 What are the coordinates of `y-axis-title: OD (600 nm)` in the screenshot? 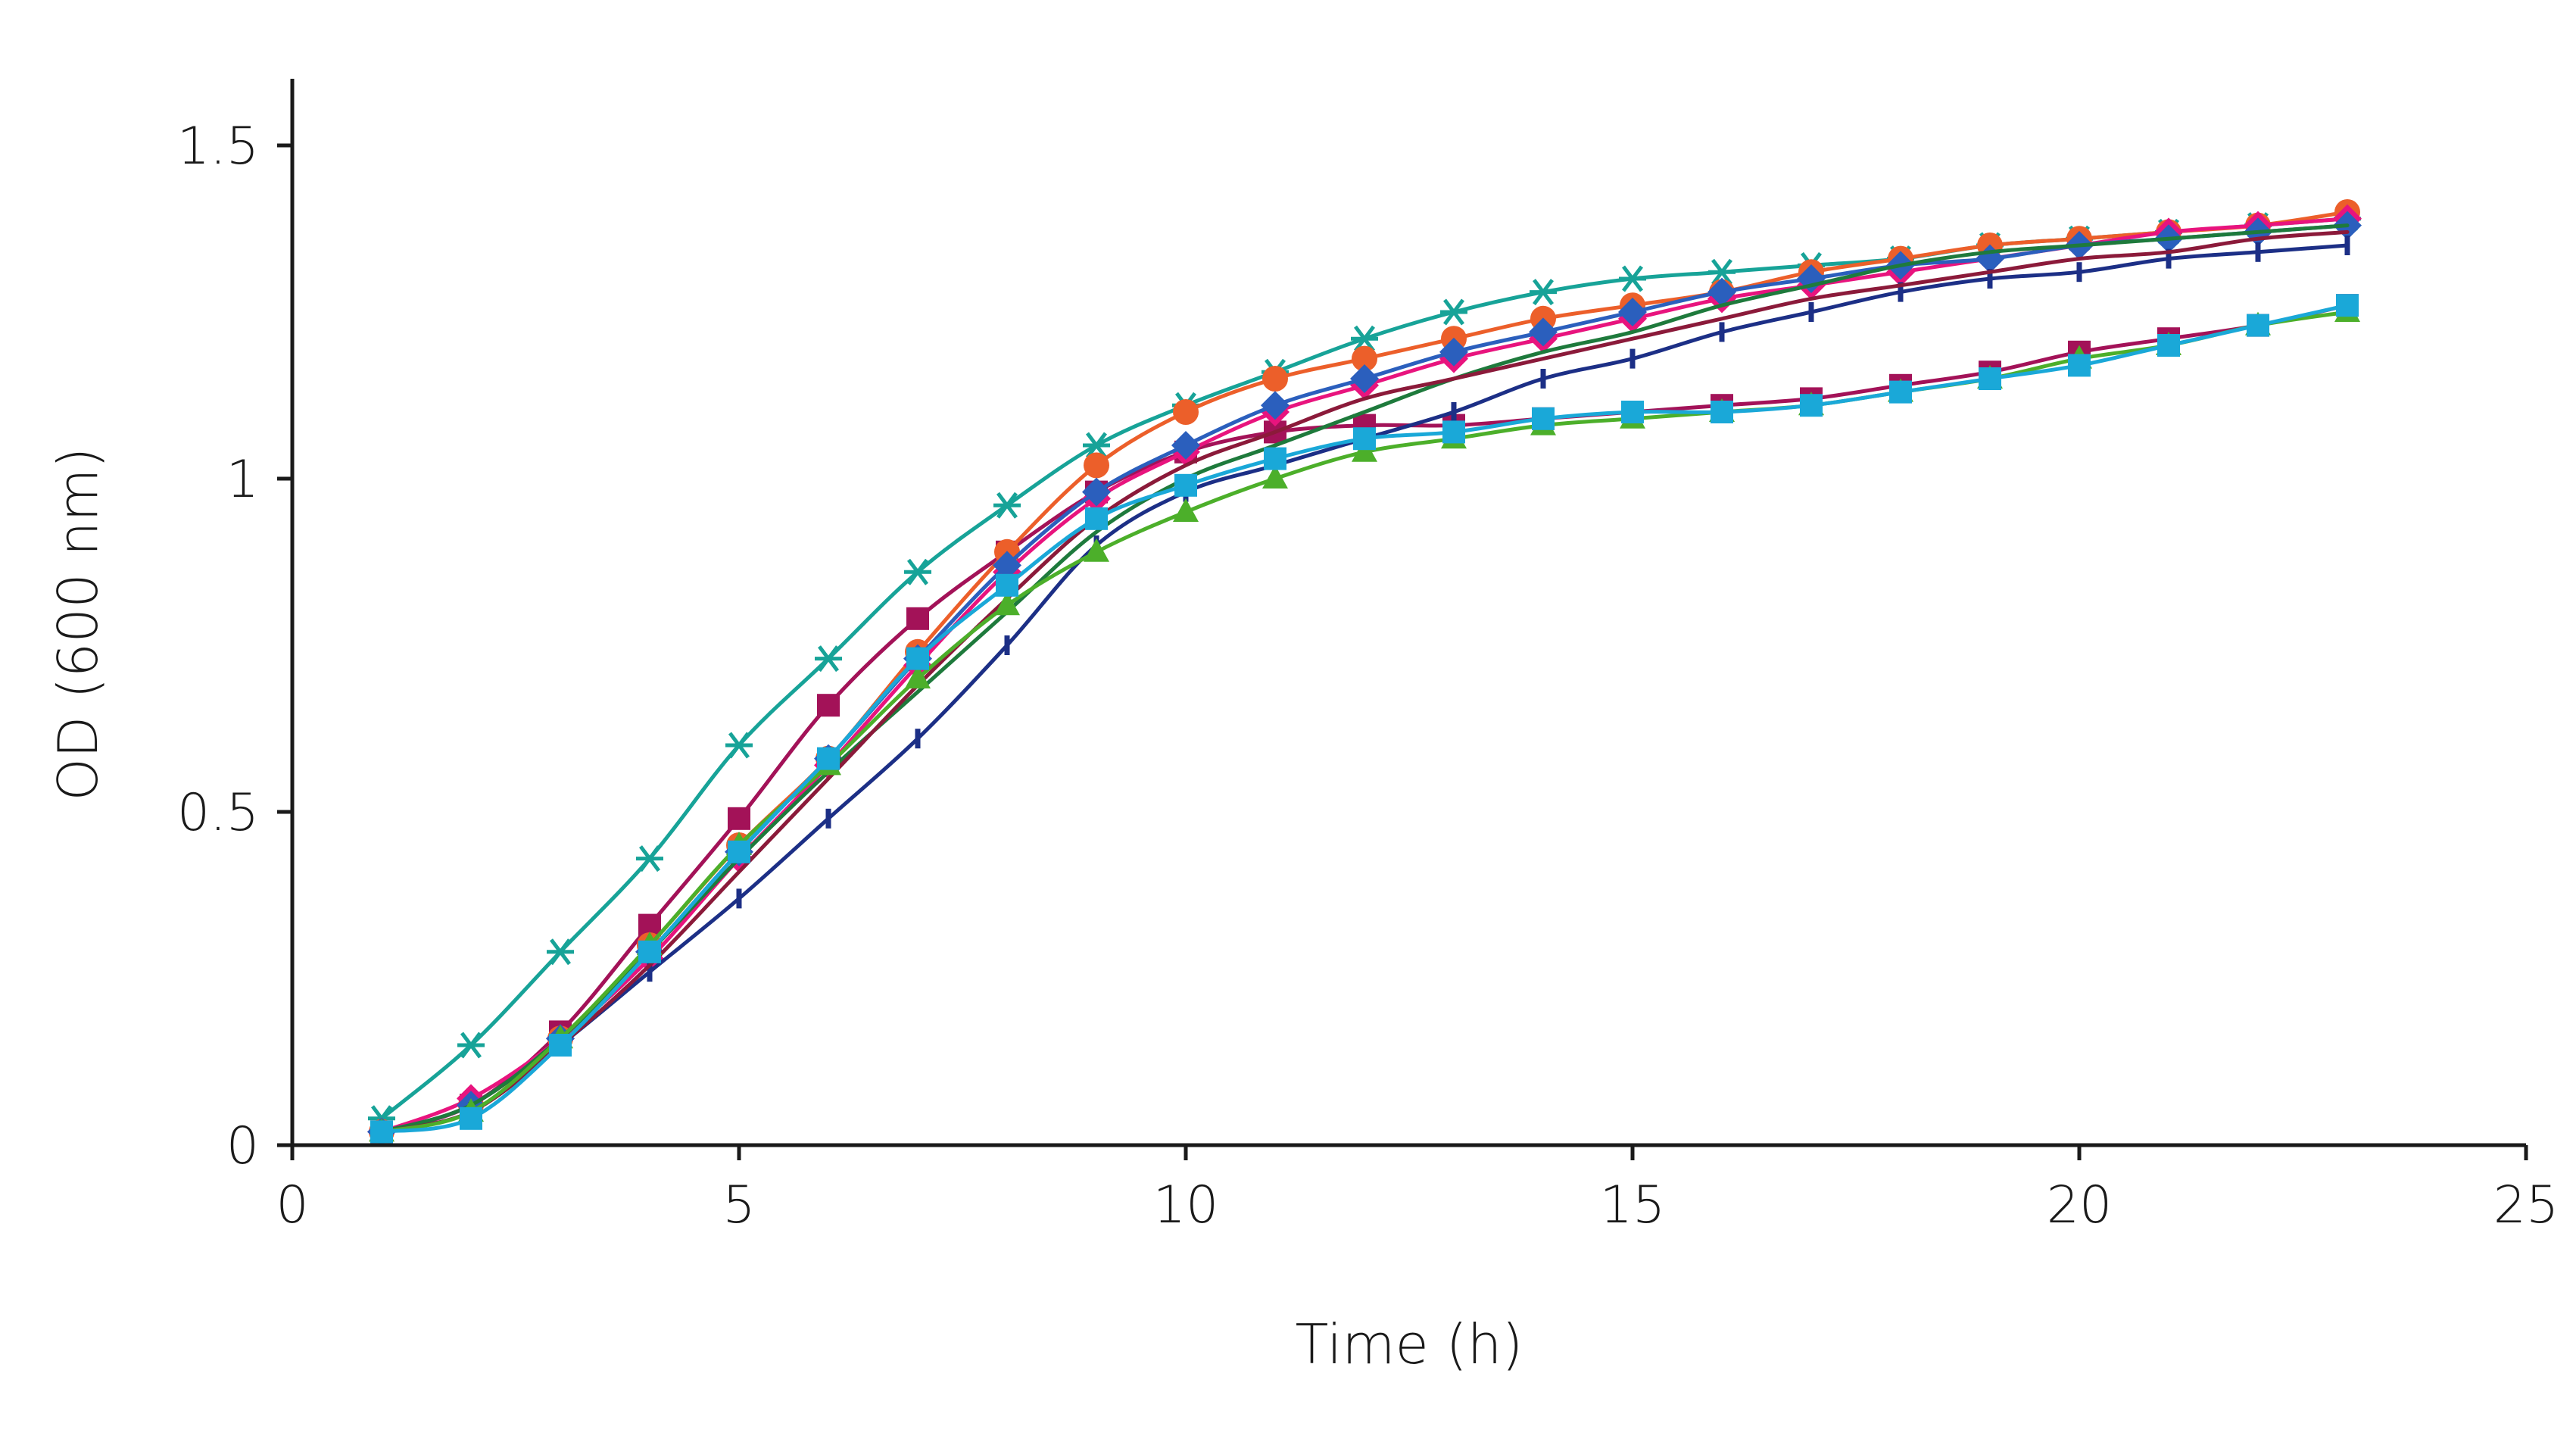 It's located at (78, 624).